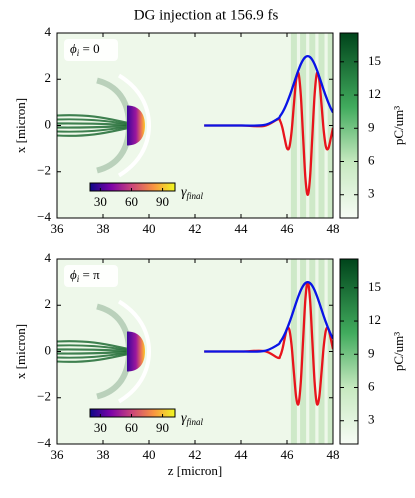 The width and height of the screenshot is (415, 498). What do you see at coordinates (195, 470) in the screenshot?
I see `x-axis-label: z [micron]` at bounding box center [195, 470].